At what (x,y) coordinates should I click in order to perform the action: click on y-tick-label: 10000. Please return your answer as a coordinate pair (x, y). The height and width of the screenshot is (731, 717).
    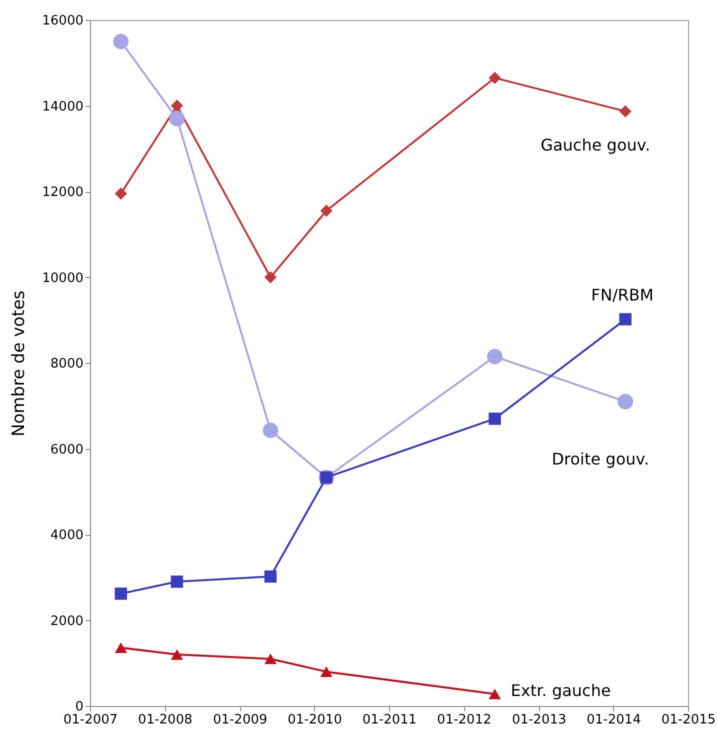
    Looking at the image, I should click on (63, 278).